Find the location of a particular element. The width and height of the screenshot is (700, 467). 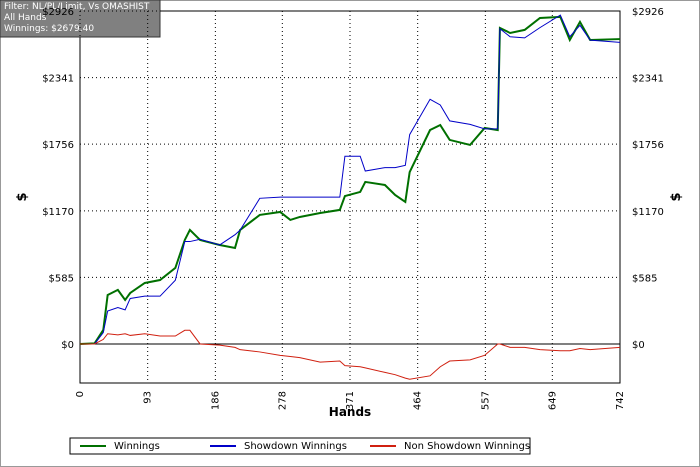

y-tick-label: $0 is located at coordinates (67, 345).